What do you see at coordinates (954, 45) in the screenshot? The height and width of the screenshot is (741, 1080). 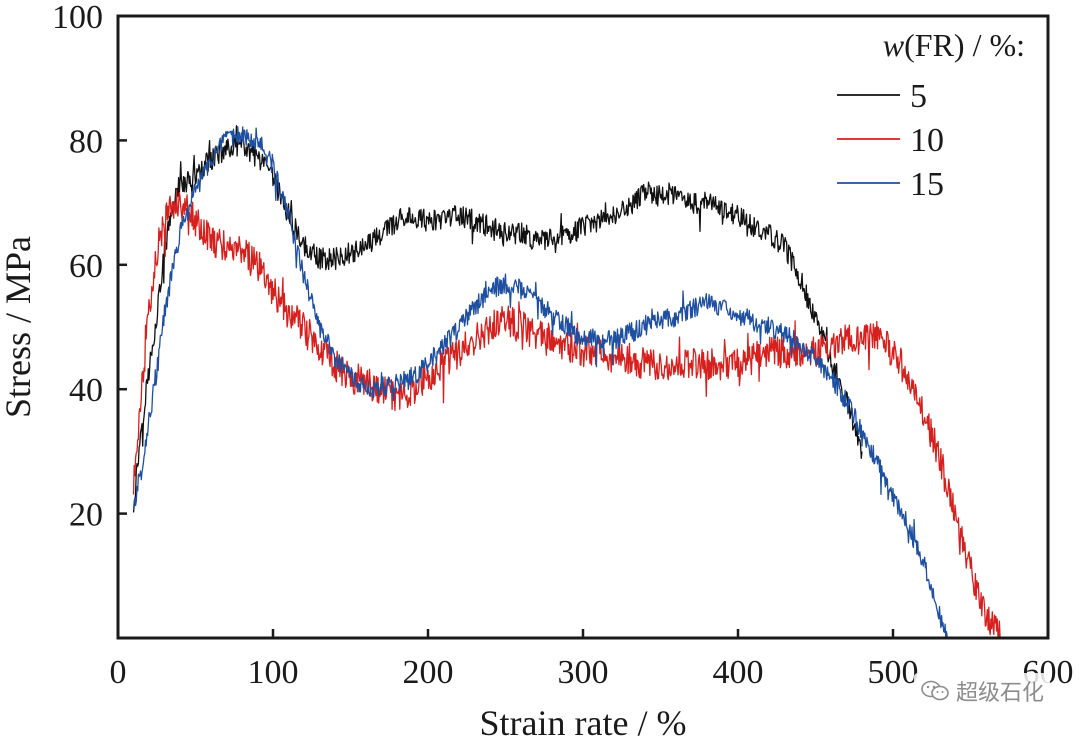 I see `legend-title: w(FR) / %:` at bounding box center [954, 45].